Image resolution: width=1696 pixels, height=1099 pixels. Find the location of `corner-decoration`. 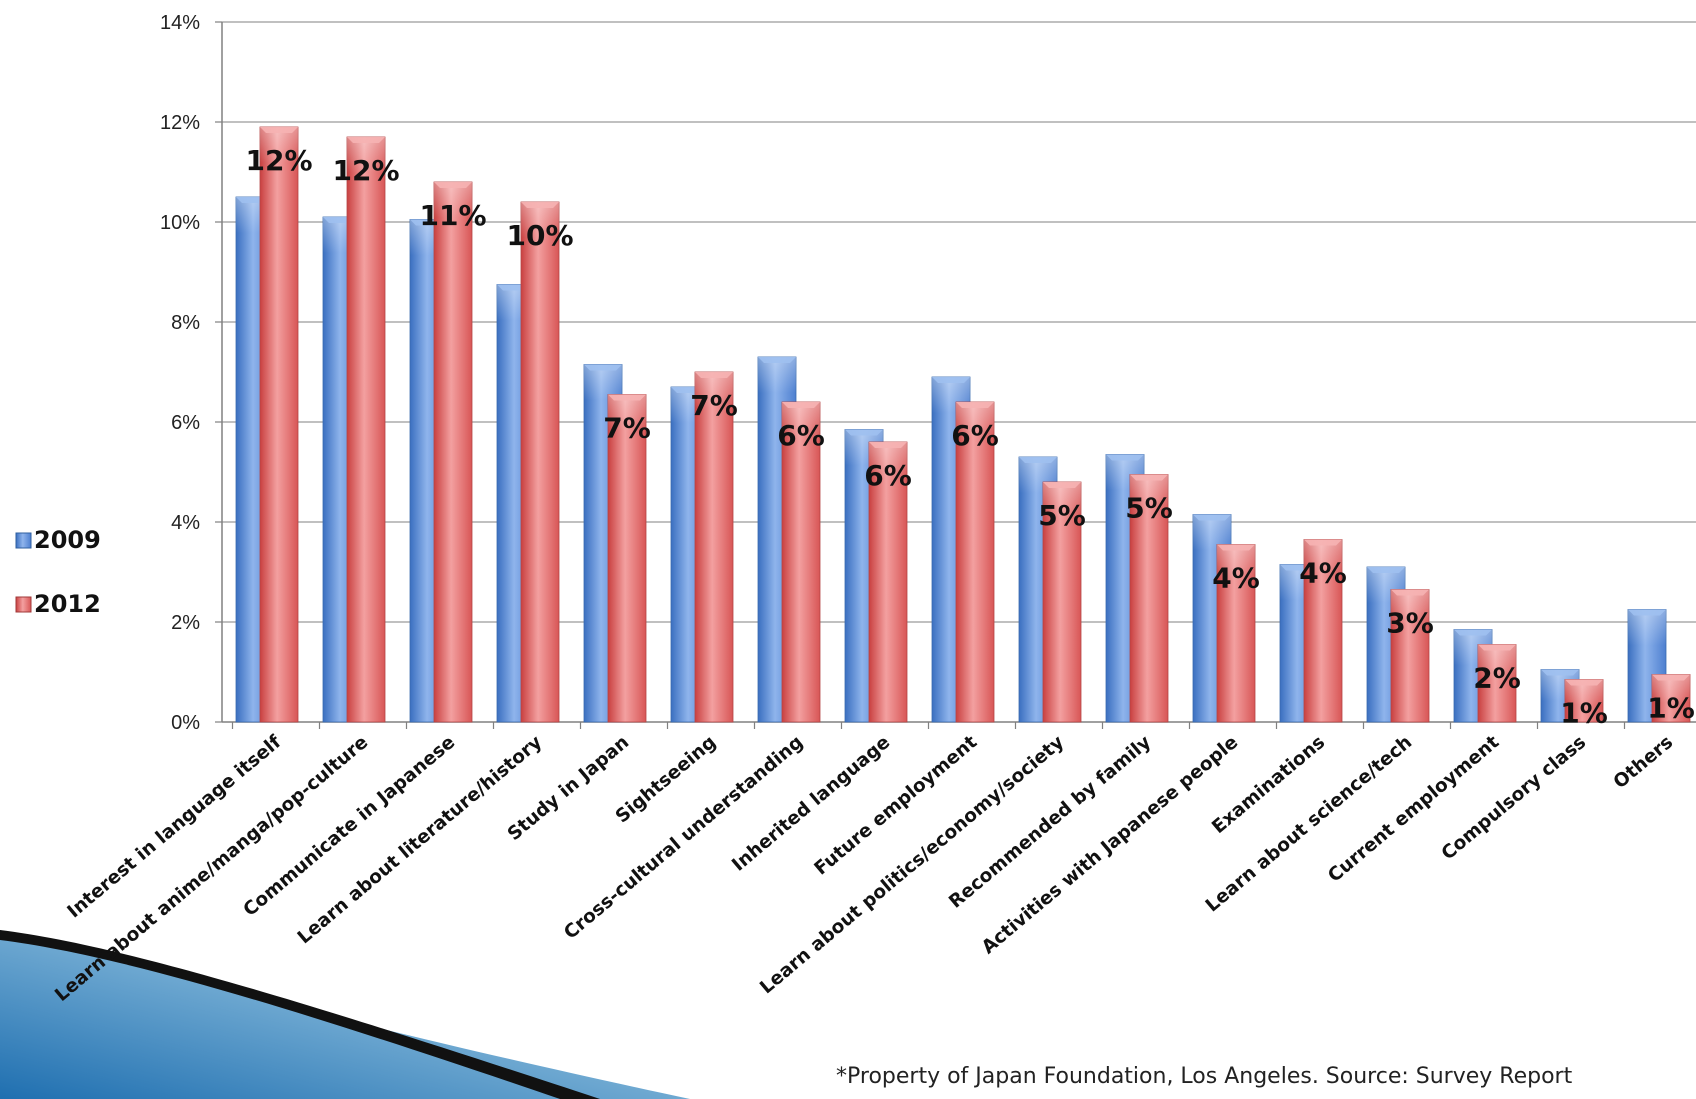

corner-decoration is located at coordinates (345, 1014).